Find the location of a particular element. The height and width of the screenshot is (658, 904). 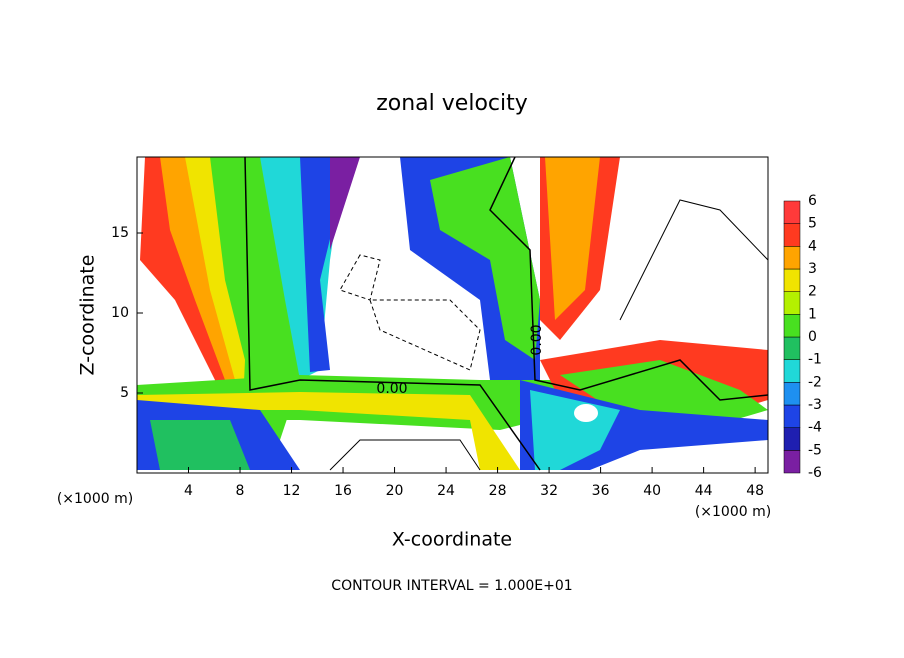

colorbar-label: 6 is located at coordinates (812, 201).